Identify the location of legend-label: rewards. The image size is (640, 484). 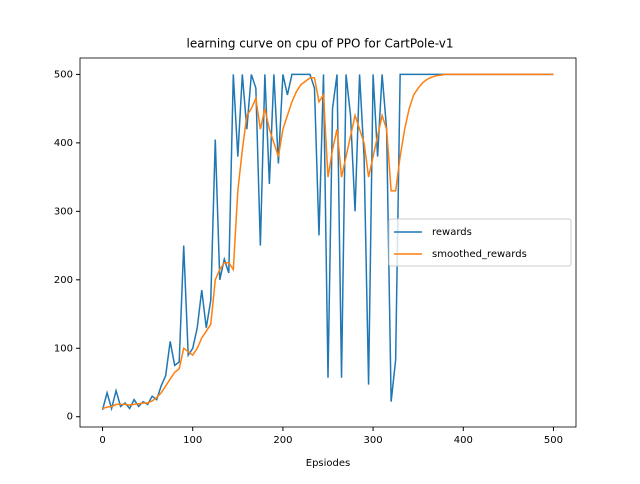
(452, 232).